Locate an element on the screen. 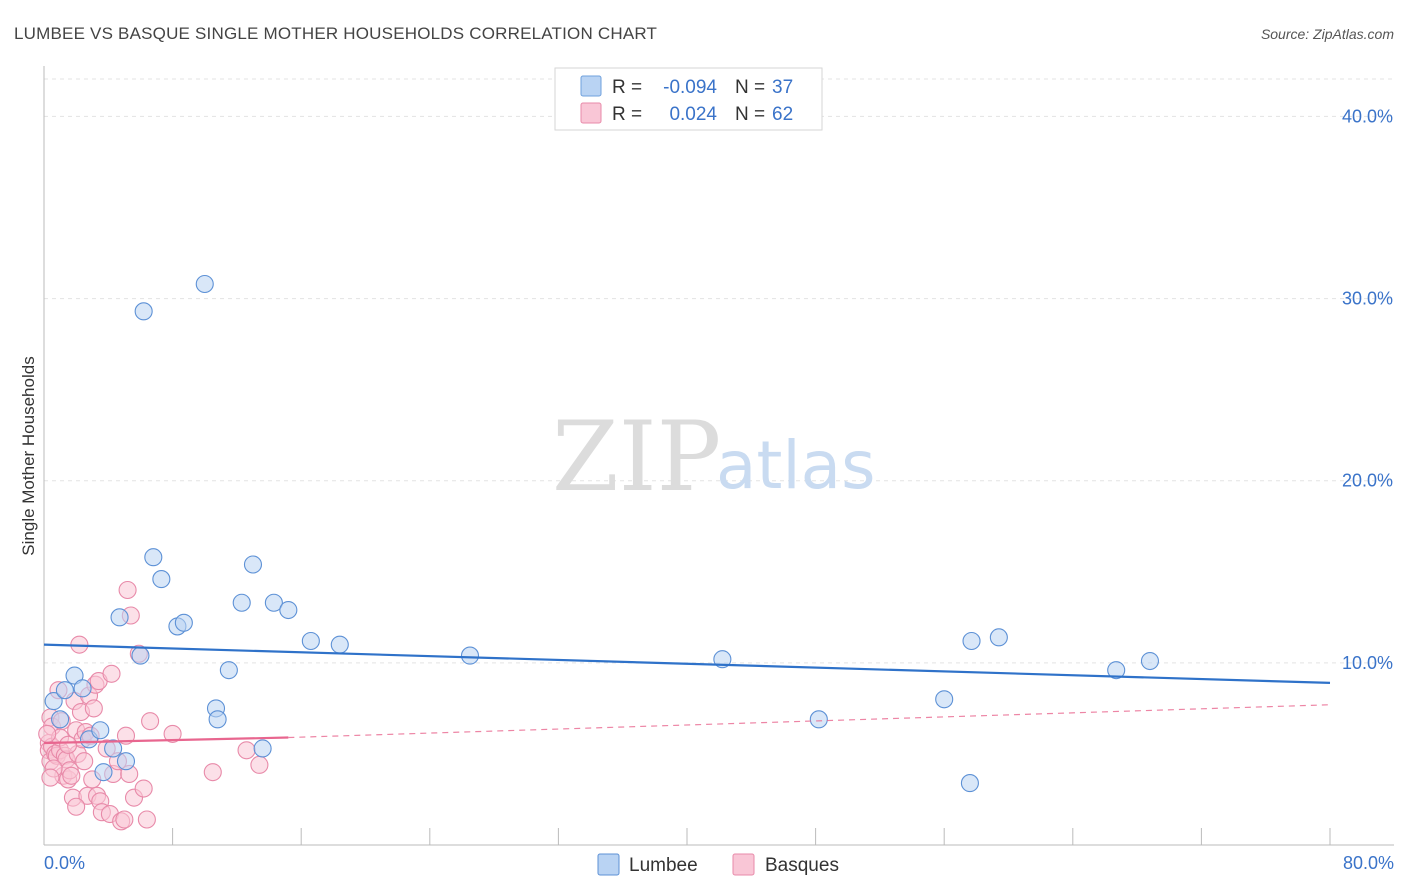  y-tick-label: 20.0% is located at coordinates (1367, 481).